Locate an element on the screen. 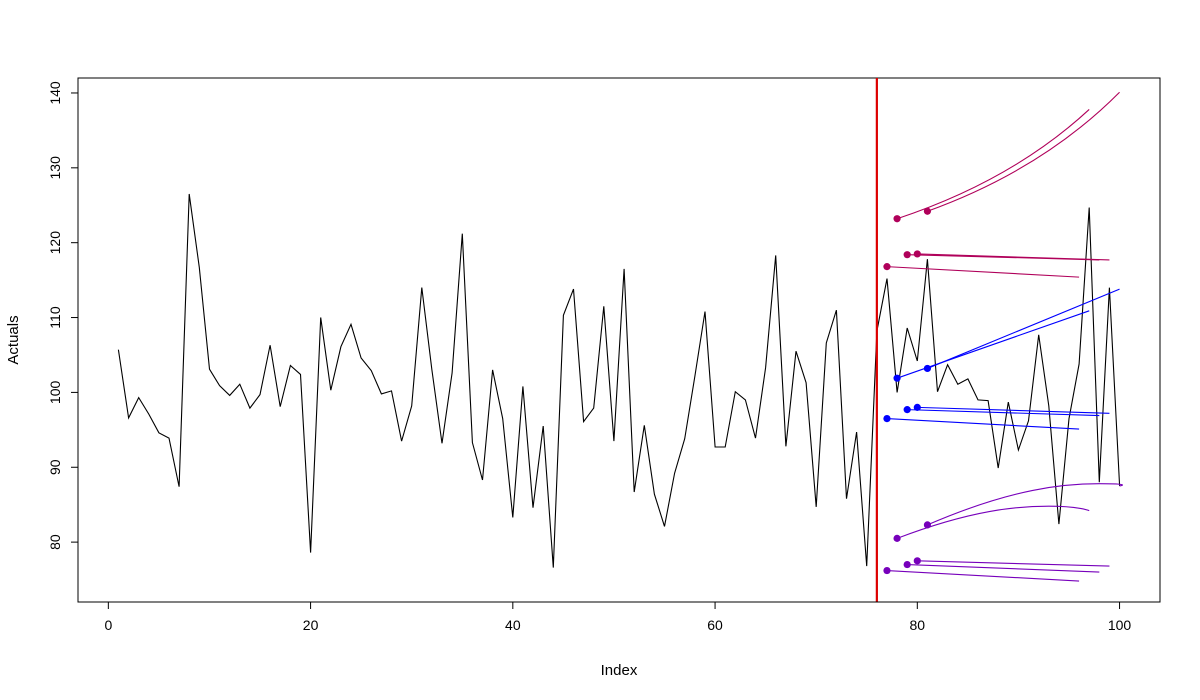 This screenshot has height=700, width=1200. y-tick-label: 100 is located at coordinates (55, 393).